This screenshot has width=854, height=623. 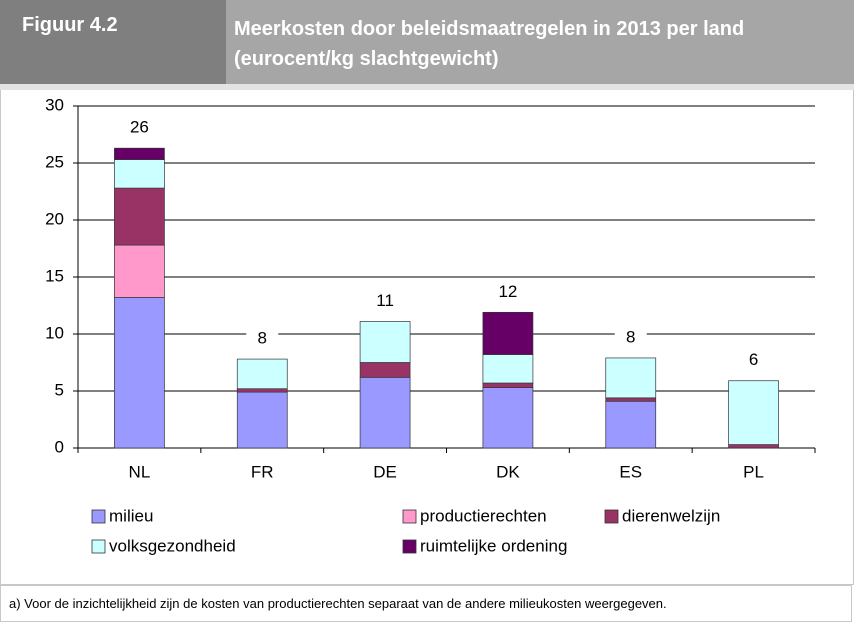 What do you see at coordinates (493, 545) in the screenshot?
I see `legend-label: ruimtelijke ordening` at bounding box center [493, 545].